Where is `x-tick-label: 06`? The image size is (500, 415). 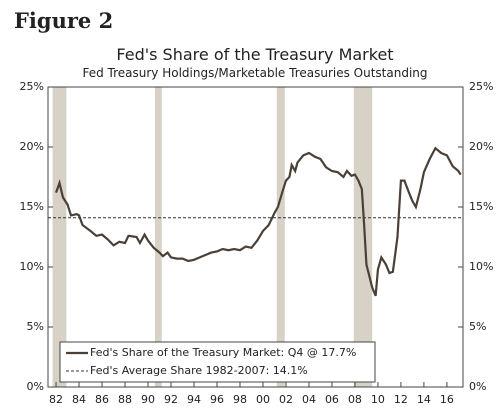
x-tick-label: 06 is located at coordinates (332, 399).